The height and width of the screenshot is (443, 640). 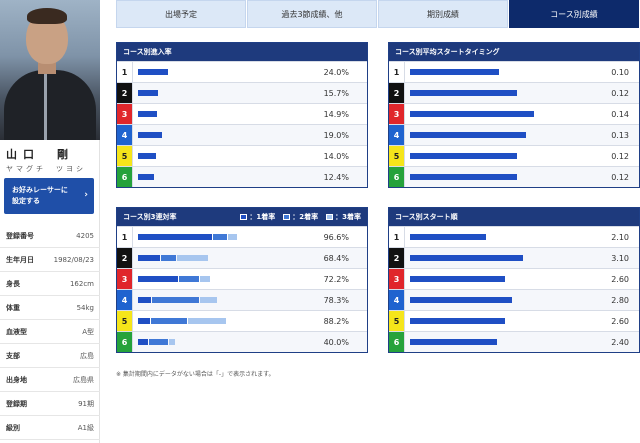 What do you see at coordinates (242, 278) in the screenshot?
I see `course-row: 3 72.2%` at bounding box center [242, 278].